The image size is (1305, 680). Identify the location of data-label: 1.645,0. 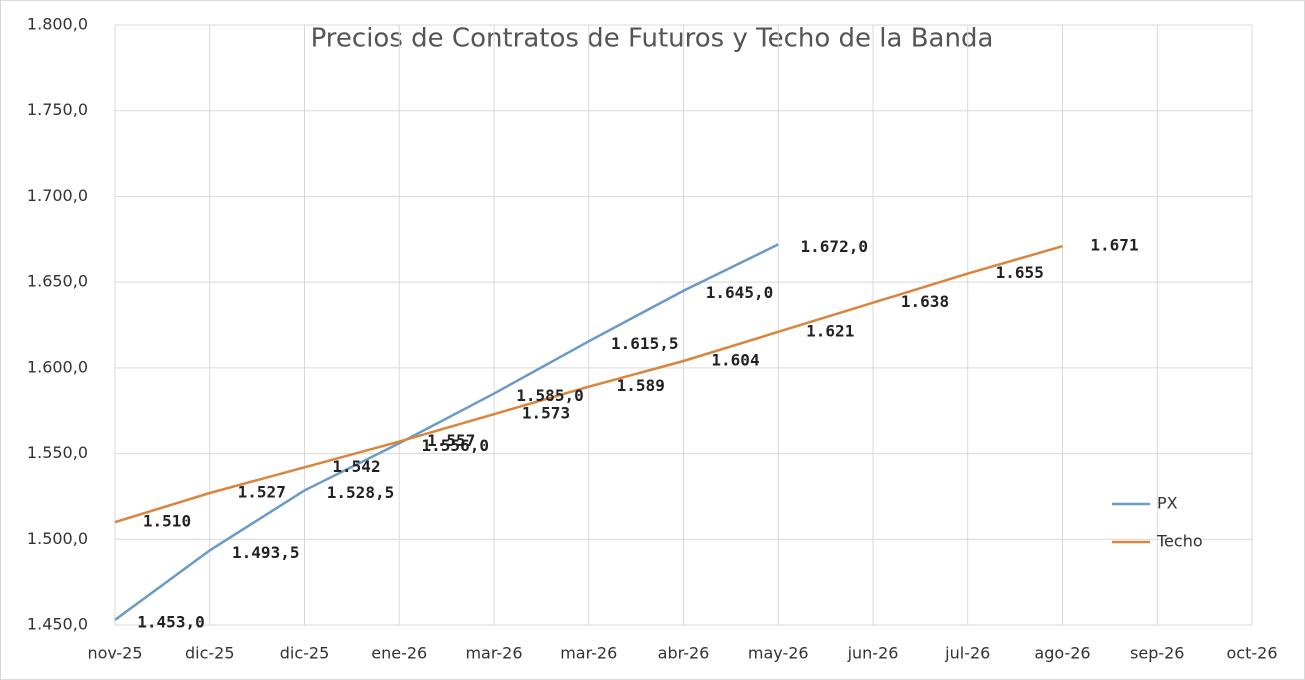
(739, 292).